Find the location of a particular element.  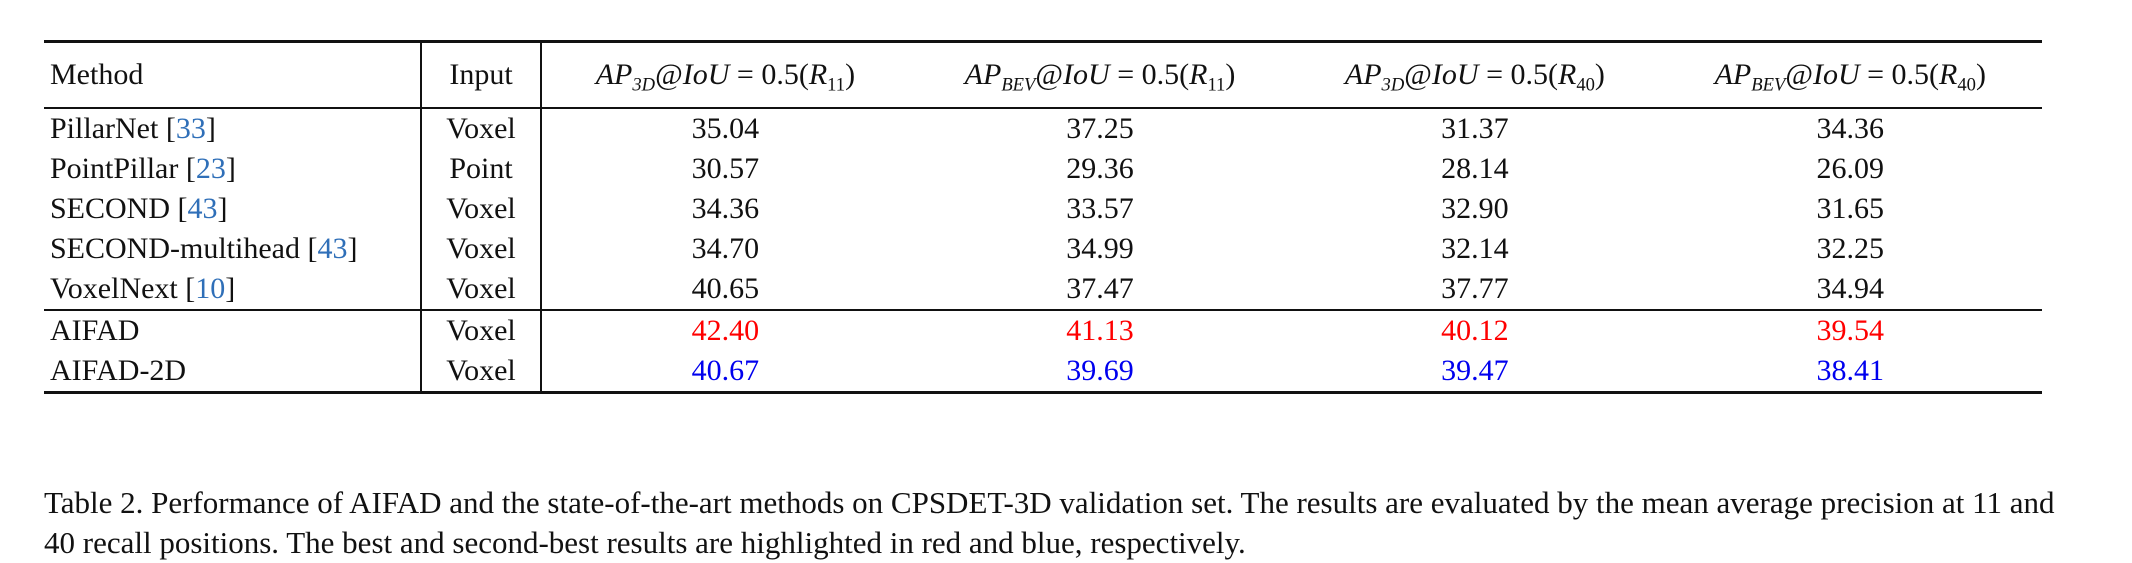

input-cell: Point is located at coordinates (481, 169).